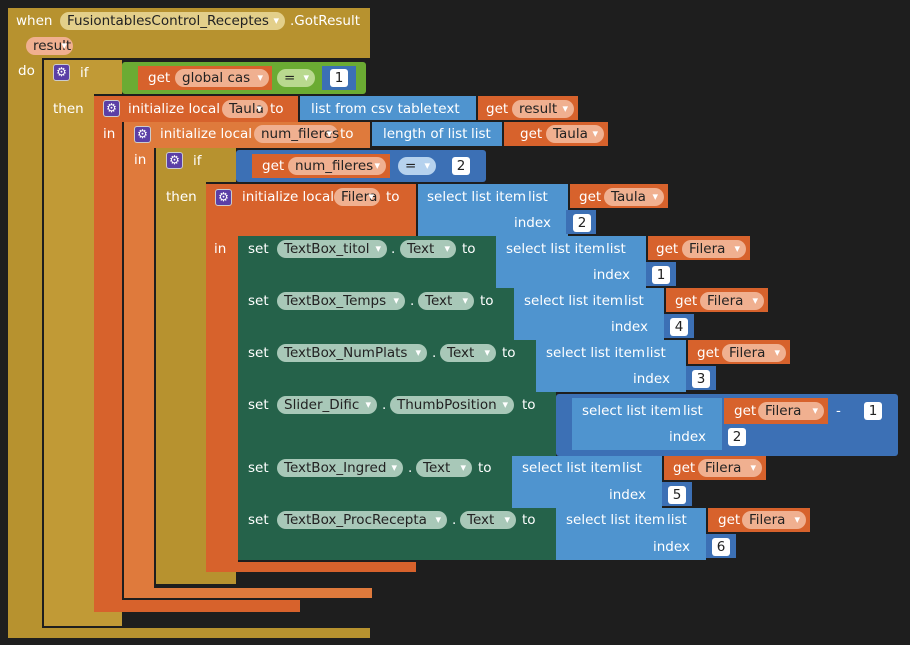 The image size is (910, 645). I want to click on get-var-dropdown: result, so click(543, 109).